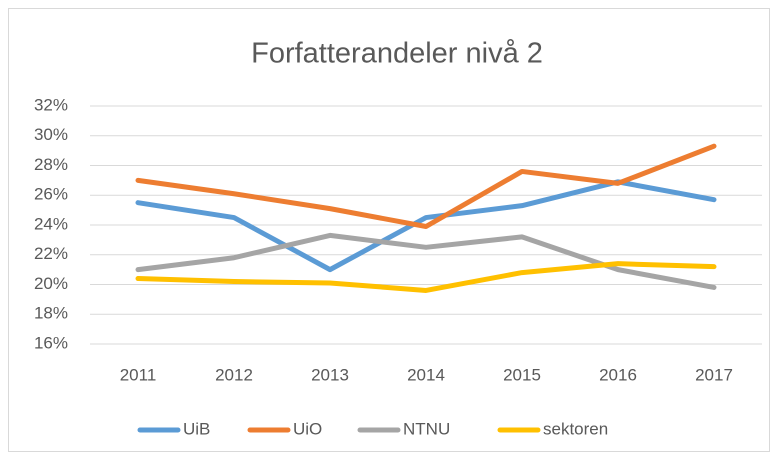  Describe the element at coordinates (51, 283) in the screenshot. I see `y-tick-label: 20%` at that location.